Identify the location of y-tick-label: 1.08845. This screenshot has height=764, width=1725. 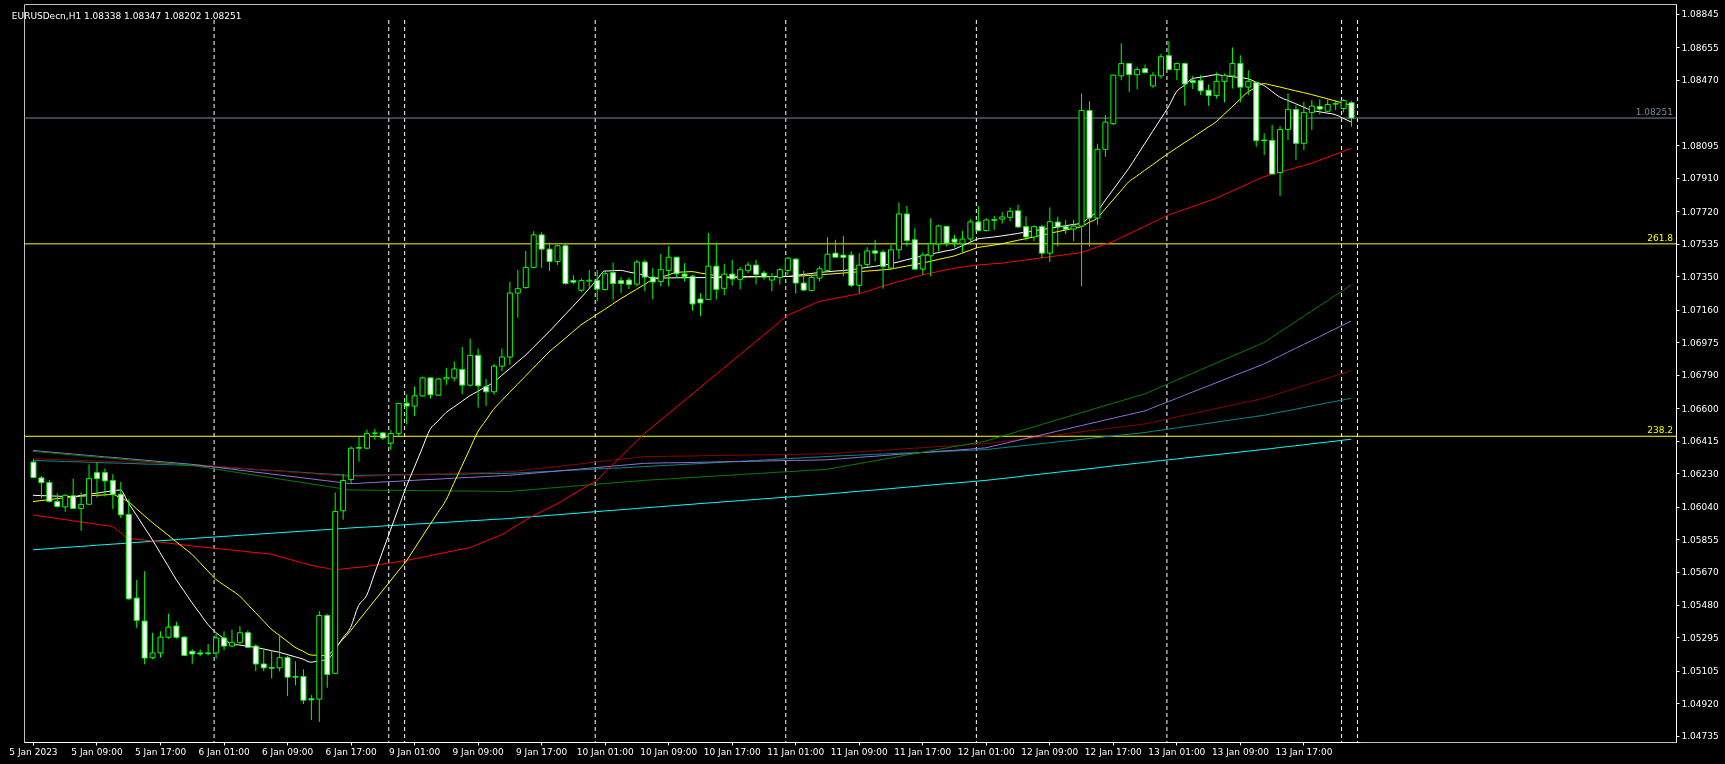
(1700, 14).